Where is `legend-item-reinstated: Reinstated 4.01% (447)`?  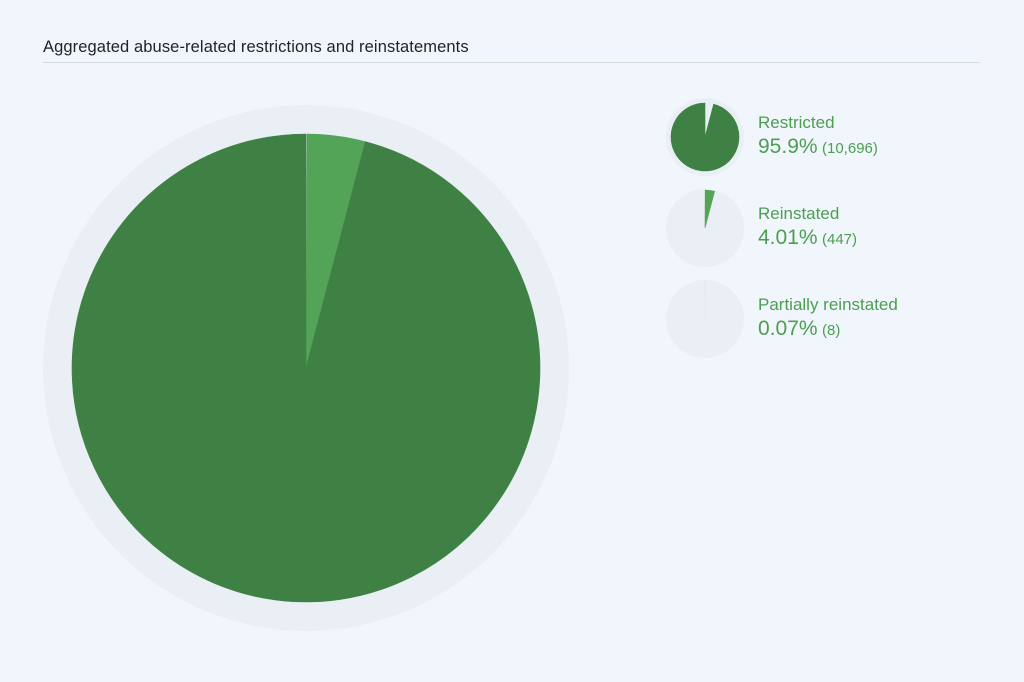 legend-item-reinstated: Reinstated 4.01% (447) is located at coordinates (836, 228).